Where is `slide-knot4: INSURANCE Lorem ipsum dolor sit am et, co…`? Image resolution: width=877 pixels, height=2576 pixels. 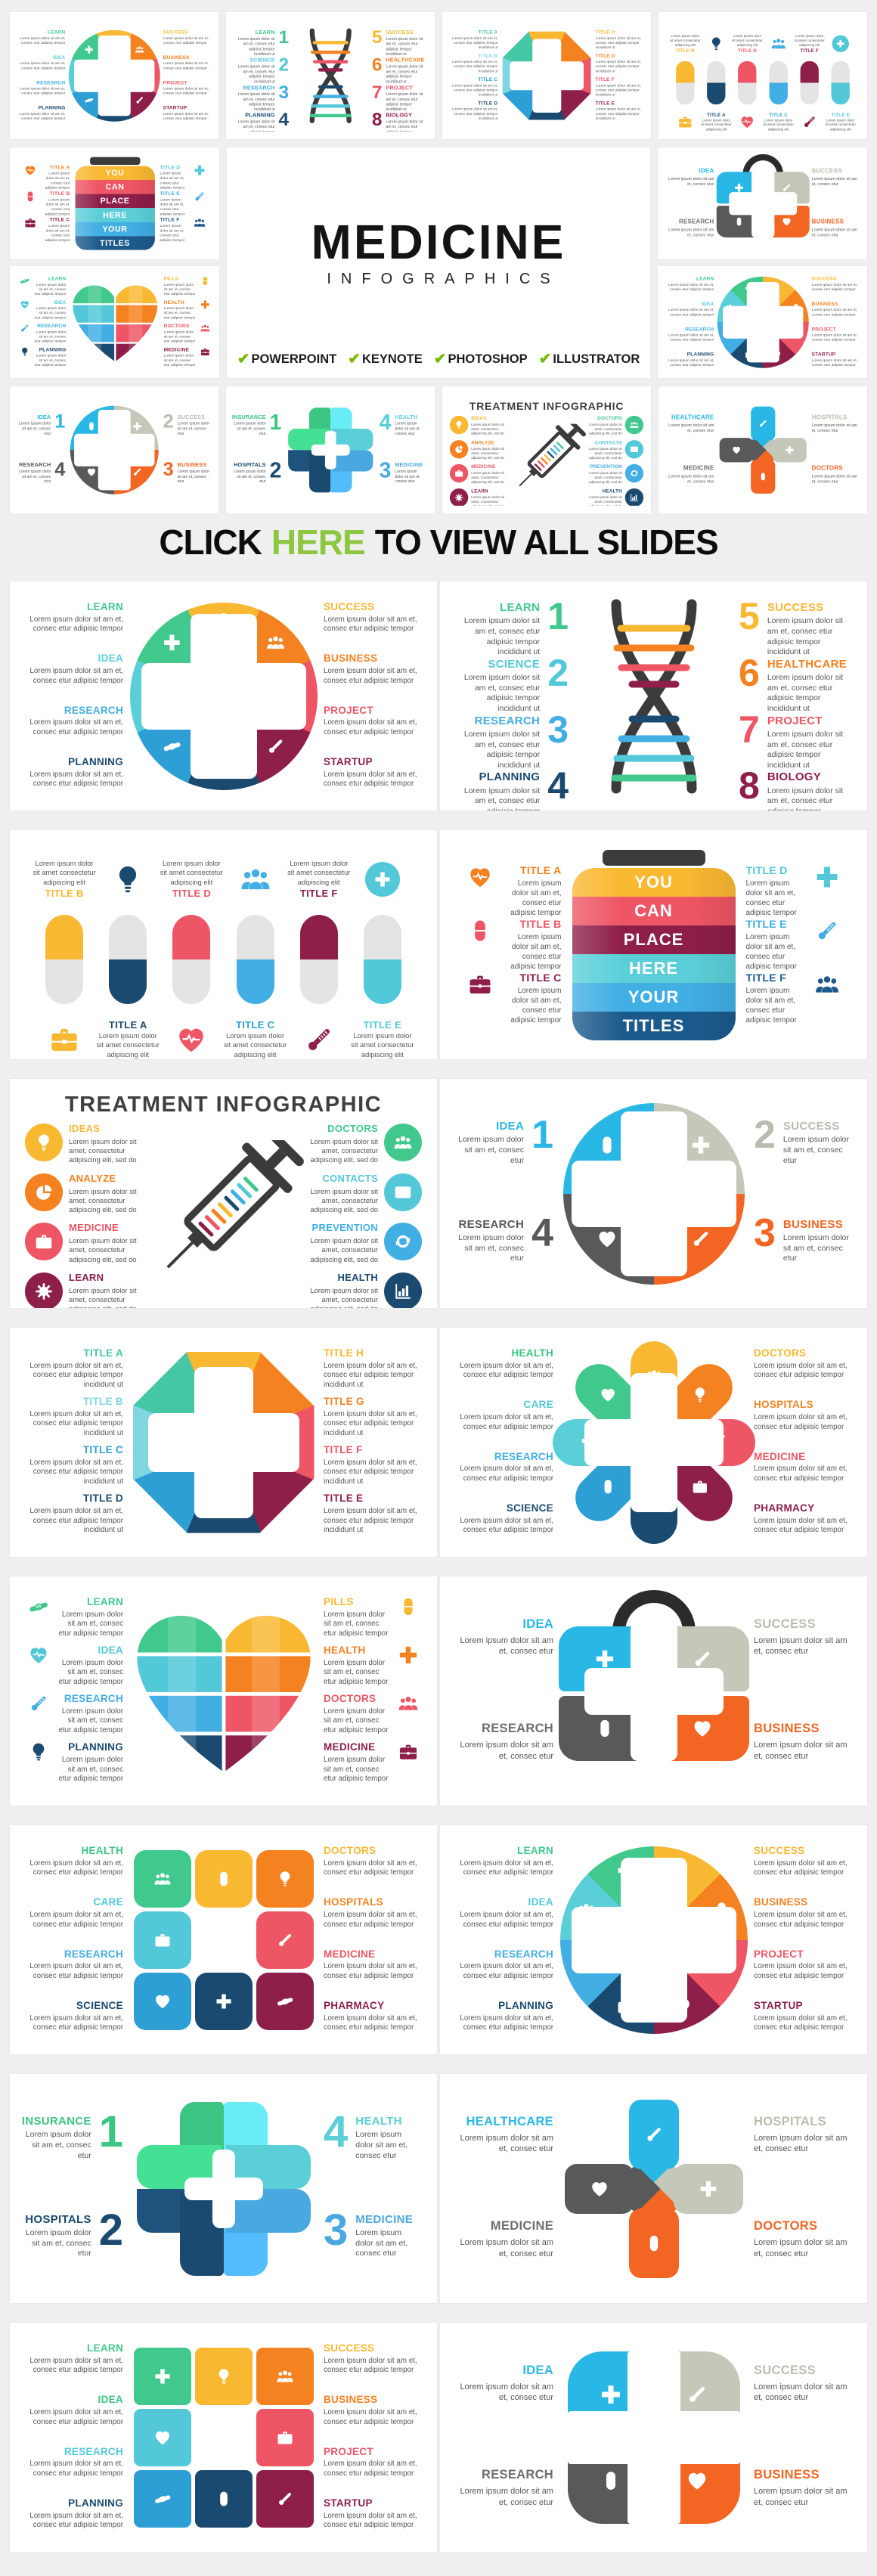 slide-knot4: INSURANCE Lorem ipsum dolor sit am et, co… is located at coordinates (223, 2188).